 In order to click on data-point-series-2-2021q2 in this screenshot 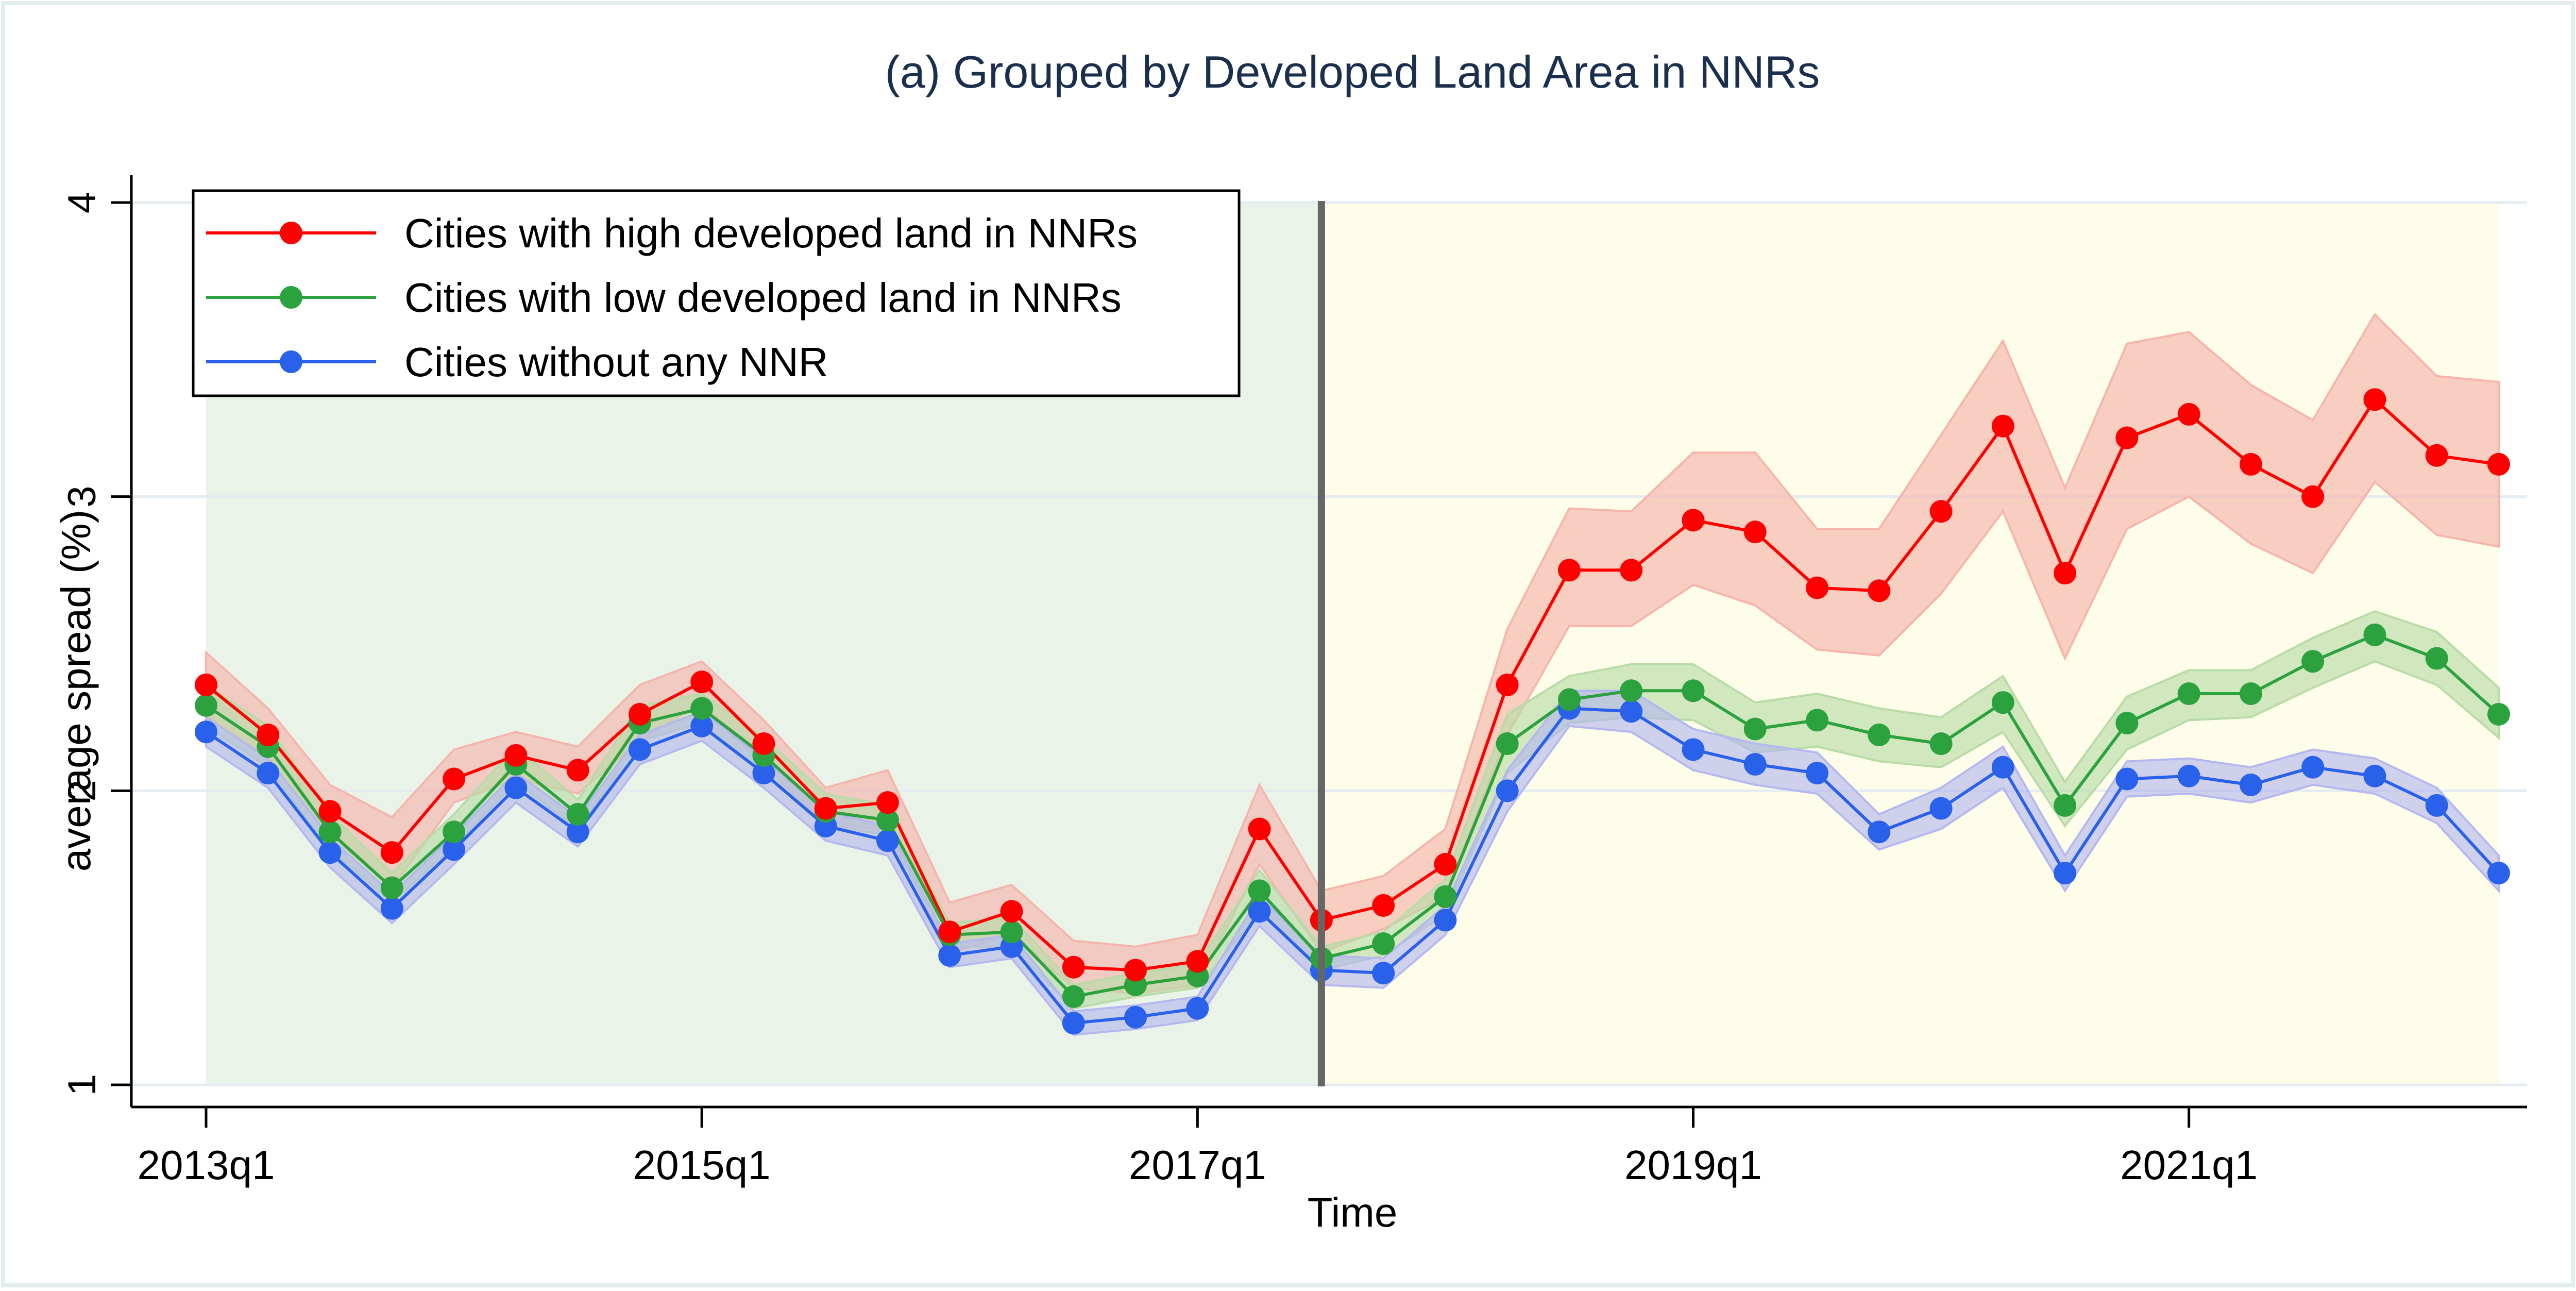, I will do `click(2250, 694)`.